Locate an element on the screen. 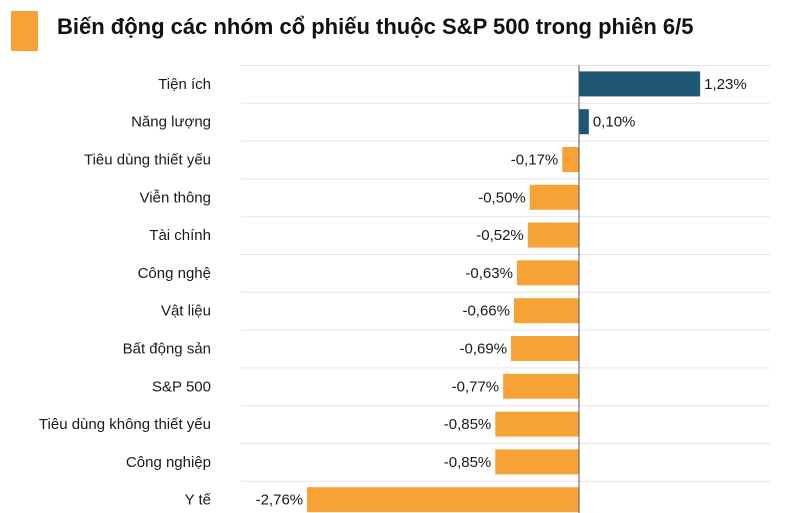 The width and height of the screenshot is (793, 513). category-label: Tài chính is located at coordinates (180, 235).